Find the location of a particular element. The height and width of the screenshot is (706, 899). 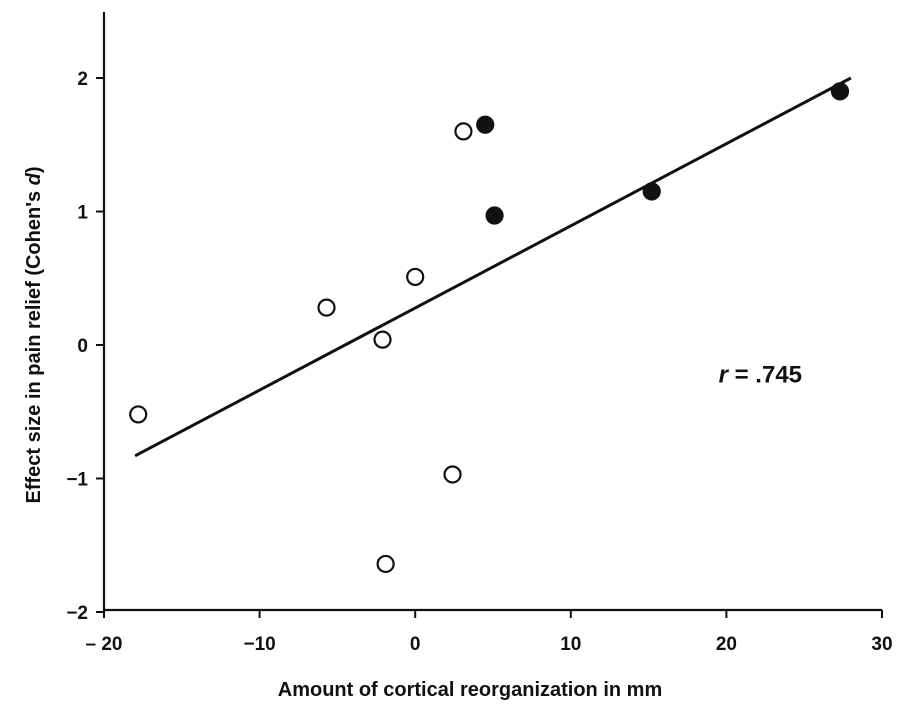

y-tick-label: 1 is located at coordinates (82, 213).